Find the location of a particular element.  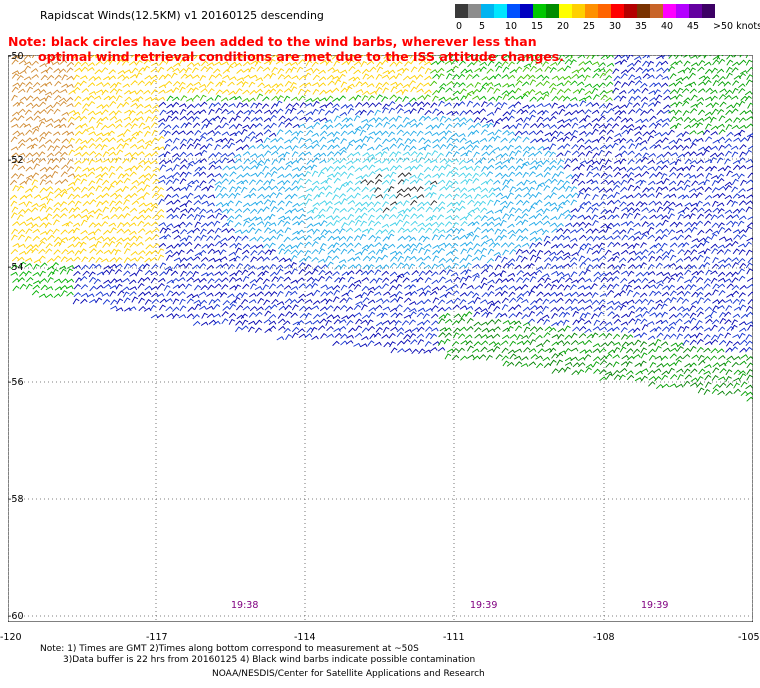

lat-label-58: -58 is located at coordinates (16, 499).